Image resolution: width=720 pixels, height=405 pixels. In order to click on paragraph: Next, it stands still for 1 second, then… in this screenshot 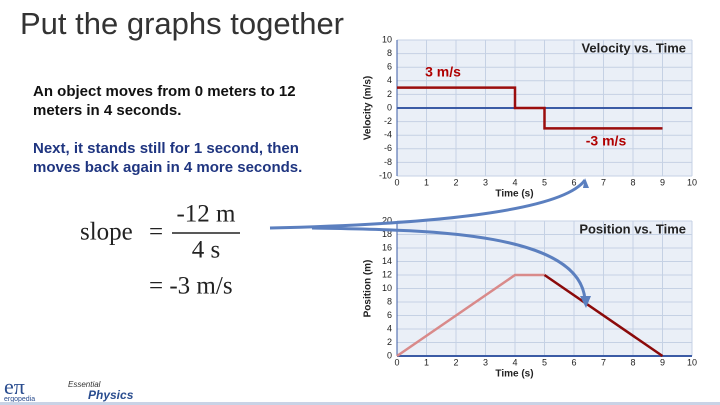, I will do `click(168, 158)`.